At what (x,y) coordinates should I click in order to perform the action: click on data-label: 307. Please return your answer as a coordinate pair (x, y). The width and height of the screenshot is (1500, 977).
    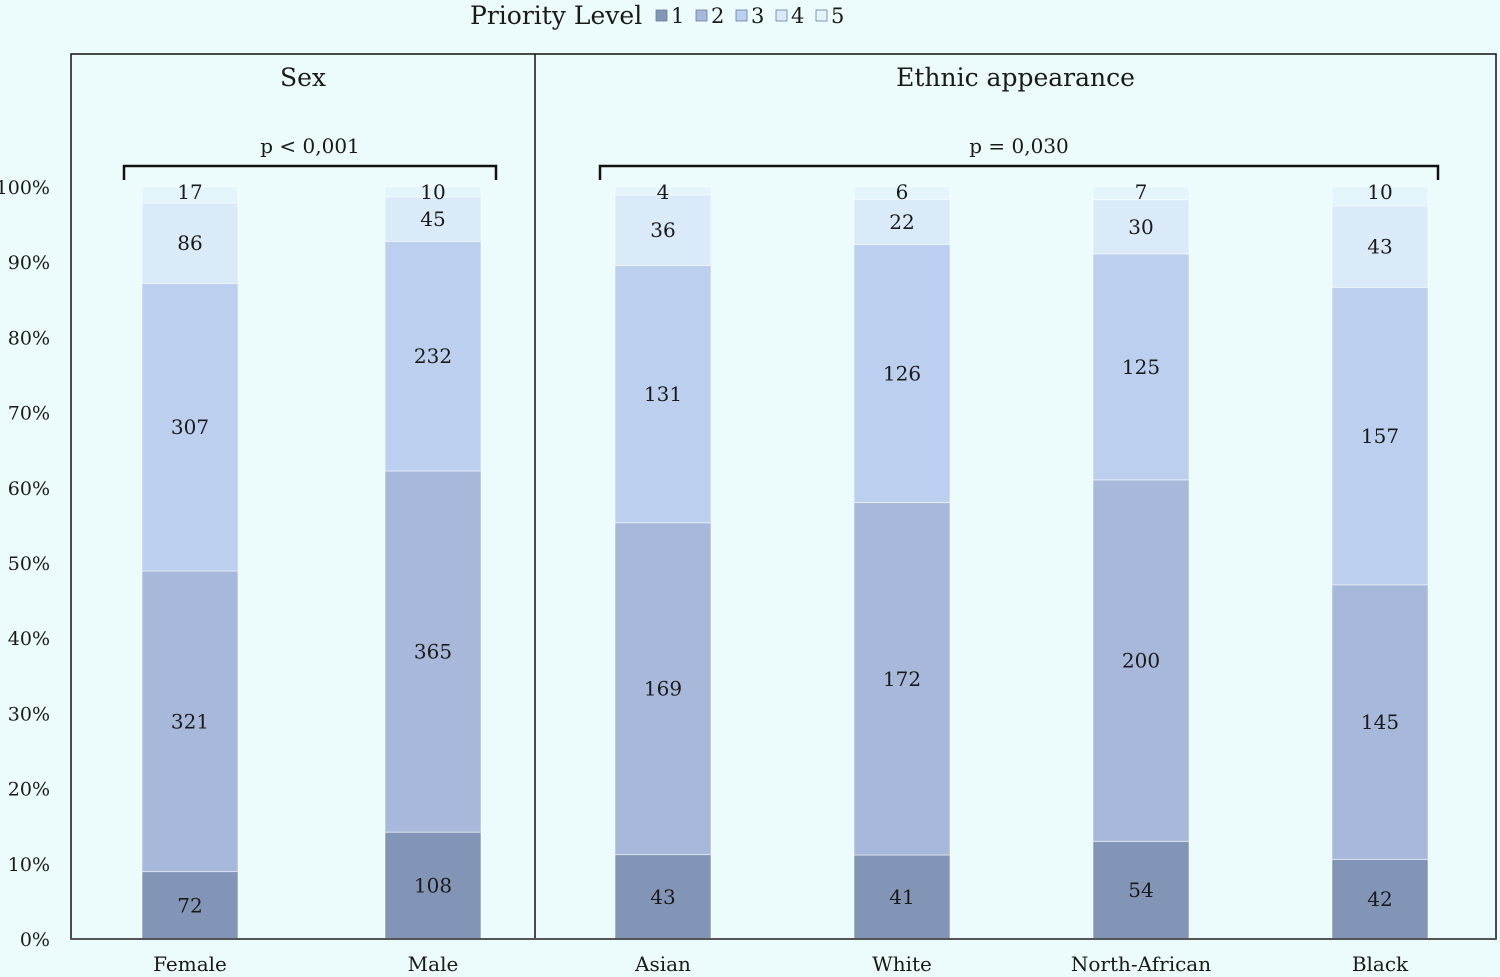
    Looking at the image, I should click on (190, 427).